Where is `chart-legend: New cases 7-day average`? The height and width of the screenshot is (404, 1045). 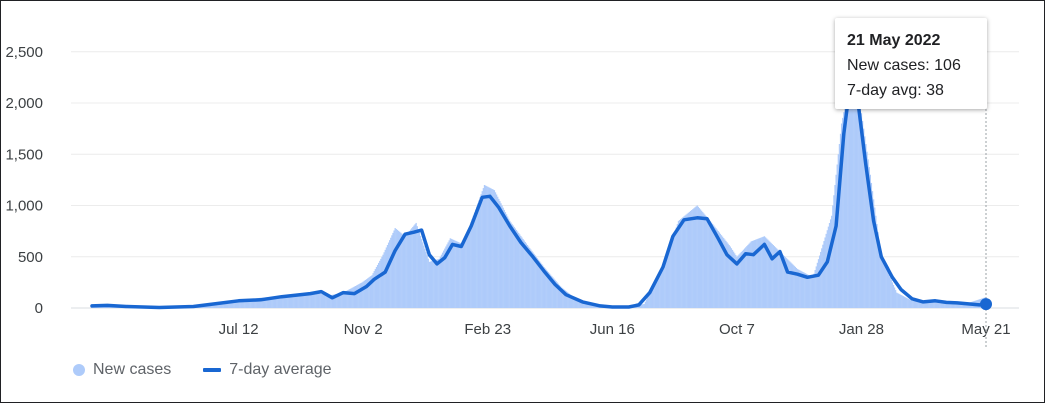
chart-legend: New cases 7-day average is located at coordinates (218, 370).